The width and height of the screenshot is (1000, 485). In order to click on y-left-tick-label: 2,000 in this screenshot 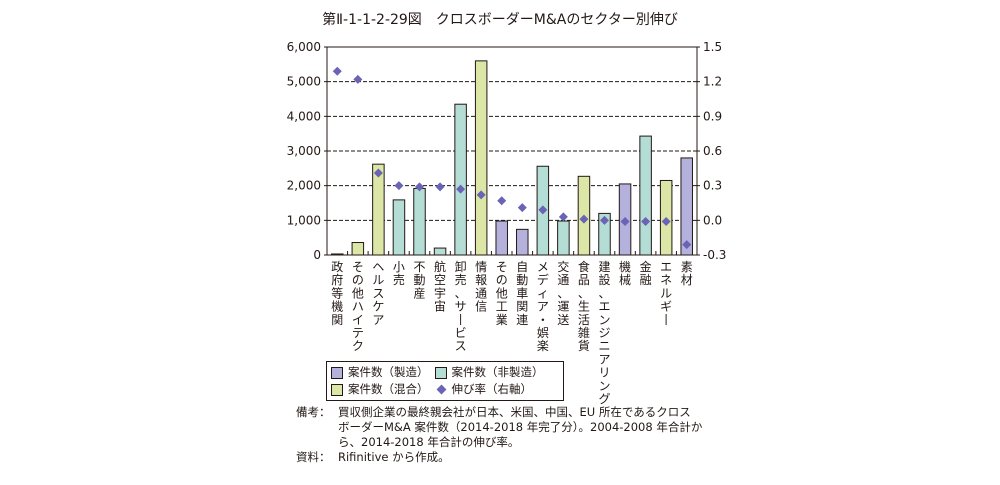, I will do `click(304, 186)`.